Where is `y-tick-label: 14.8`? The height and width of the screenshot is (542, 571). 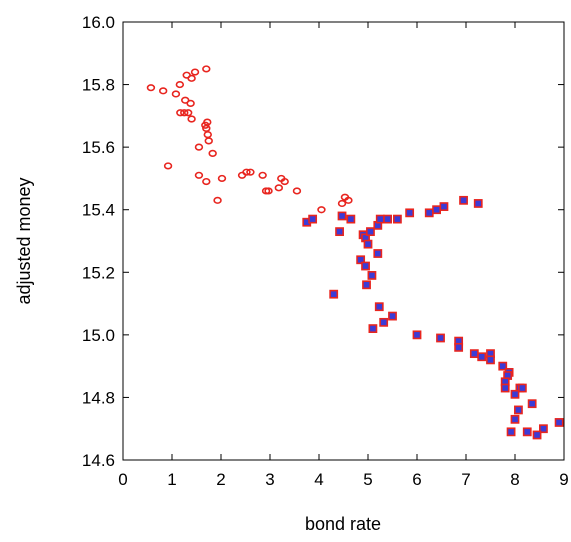 y-tick-label: 14.8 is located at coordinates (98, 397).